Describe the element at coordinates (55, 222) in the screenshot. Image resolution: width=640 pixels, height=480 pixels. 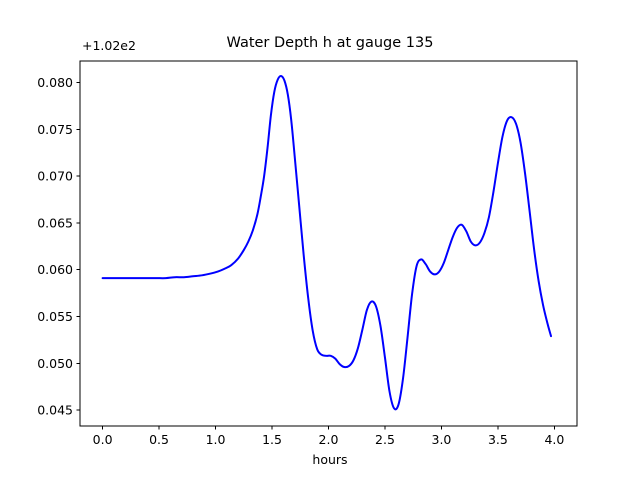
I see `y-tick-label: 0.065` at that location.